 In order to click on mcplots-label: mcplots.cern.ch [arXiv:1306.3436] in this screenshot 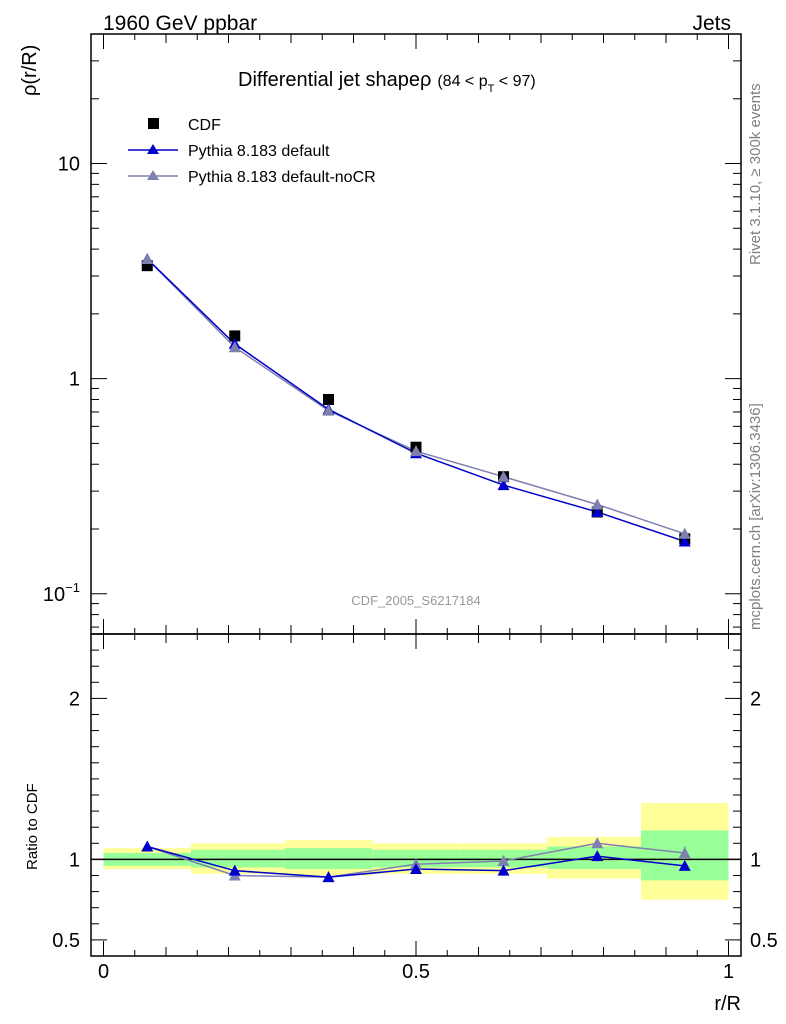, I will do `click(755, 516)`.